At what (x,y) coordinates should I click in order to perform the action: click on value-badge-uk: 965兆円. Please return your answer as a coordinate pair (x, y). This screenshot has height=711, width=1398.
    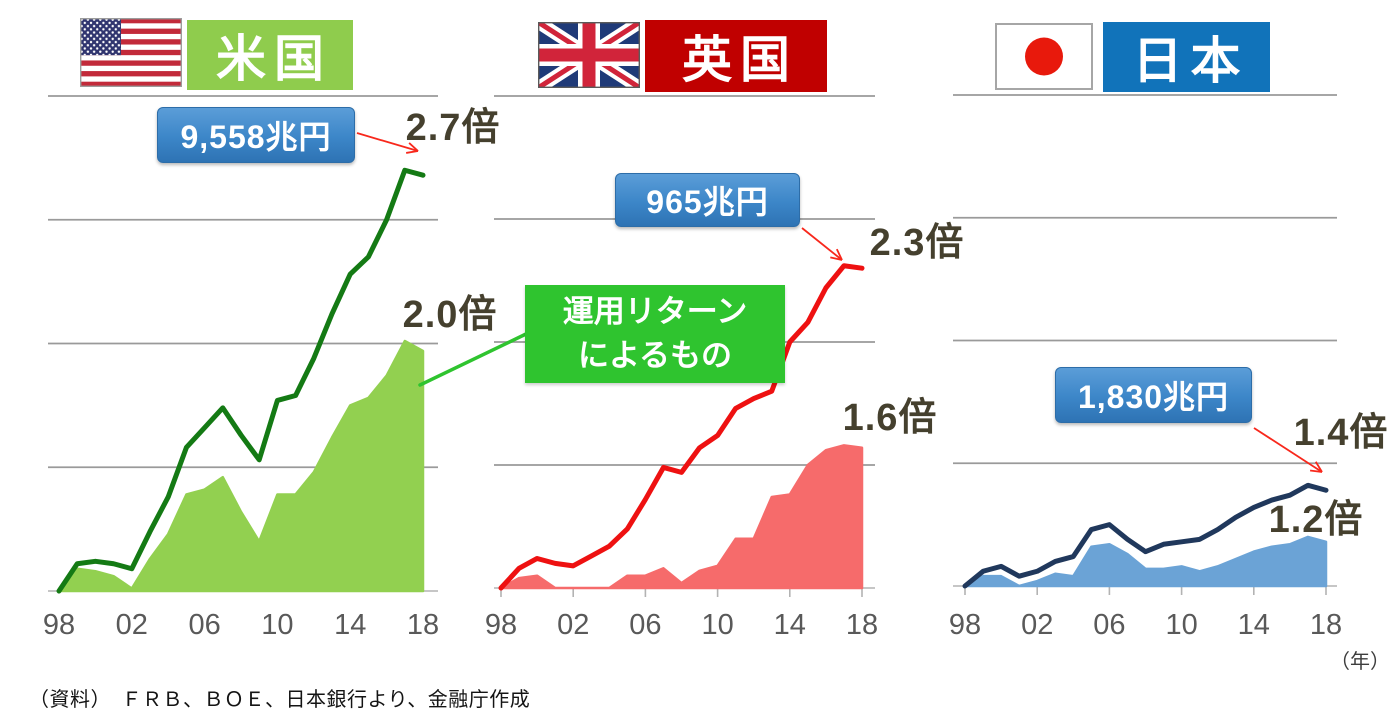
    Looking at the image, I should click on (707, 200).